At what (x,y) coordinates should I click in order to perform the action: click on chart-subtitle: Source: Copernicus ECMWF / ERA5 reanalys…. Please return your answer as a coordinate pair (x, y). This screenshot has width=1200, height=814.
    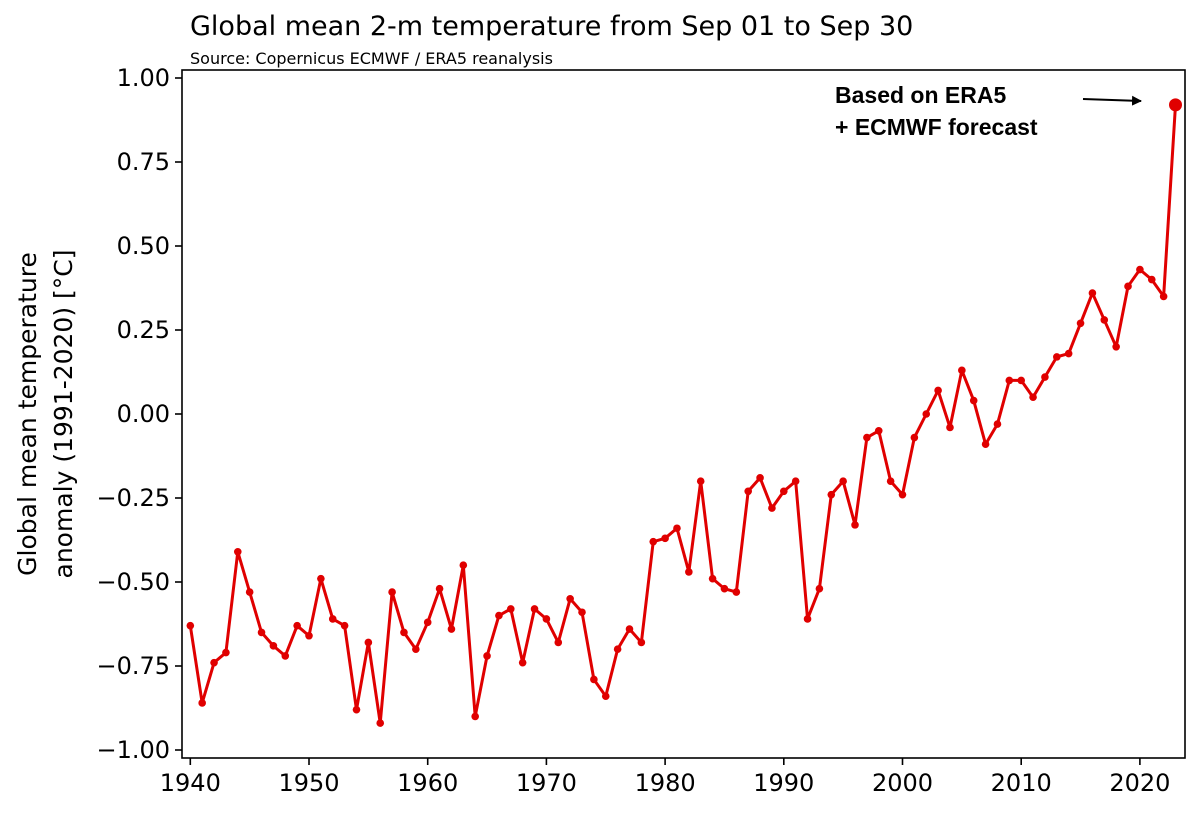
    Looking at the image, I should click on (371, 58).